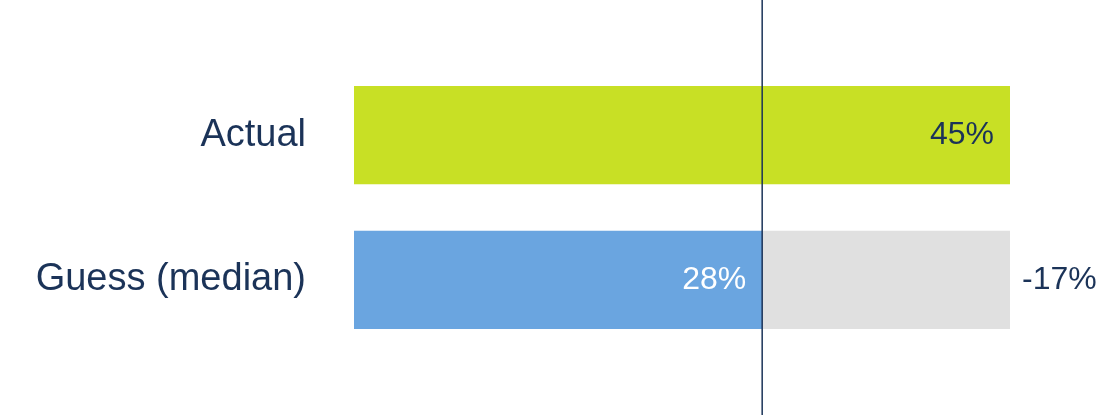  I want to click on y-tick-label: Actual, so click(253, 132).